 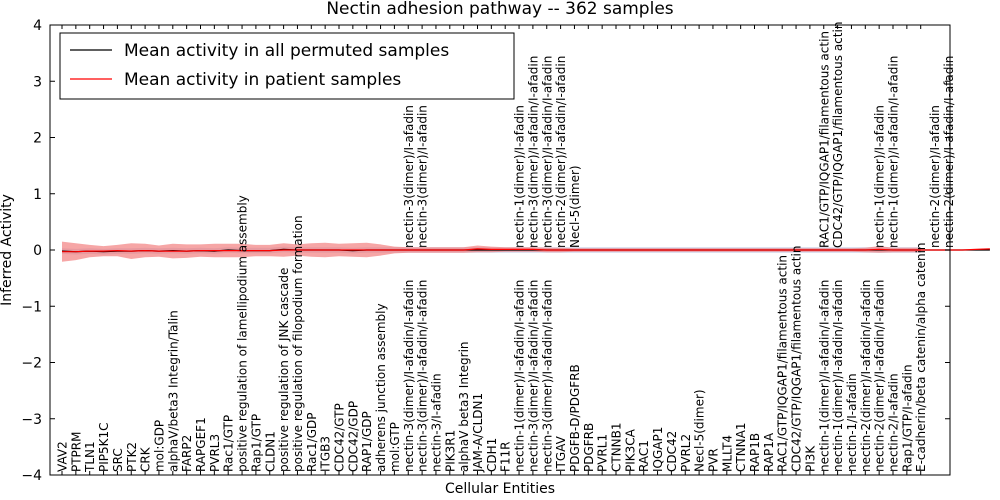 What do you see at coordinates (326, 454) in the screenshot?
I see `category-label: ITGB3` at bounding box center [326, 454].